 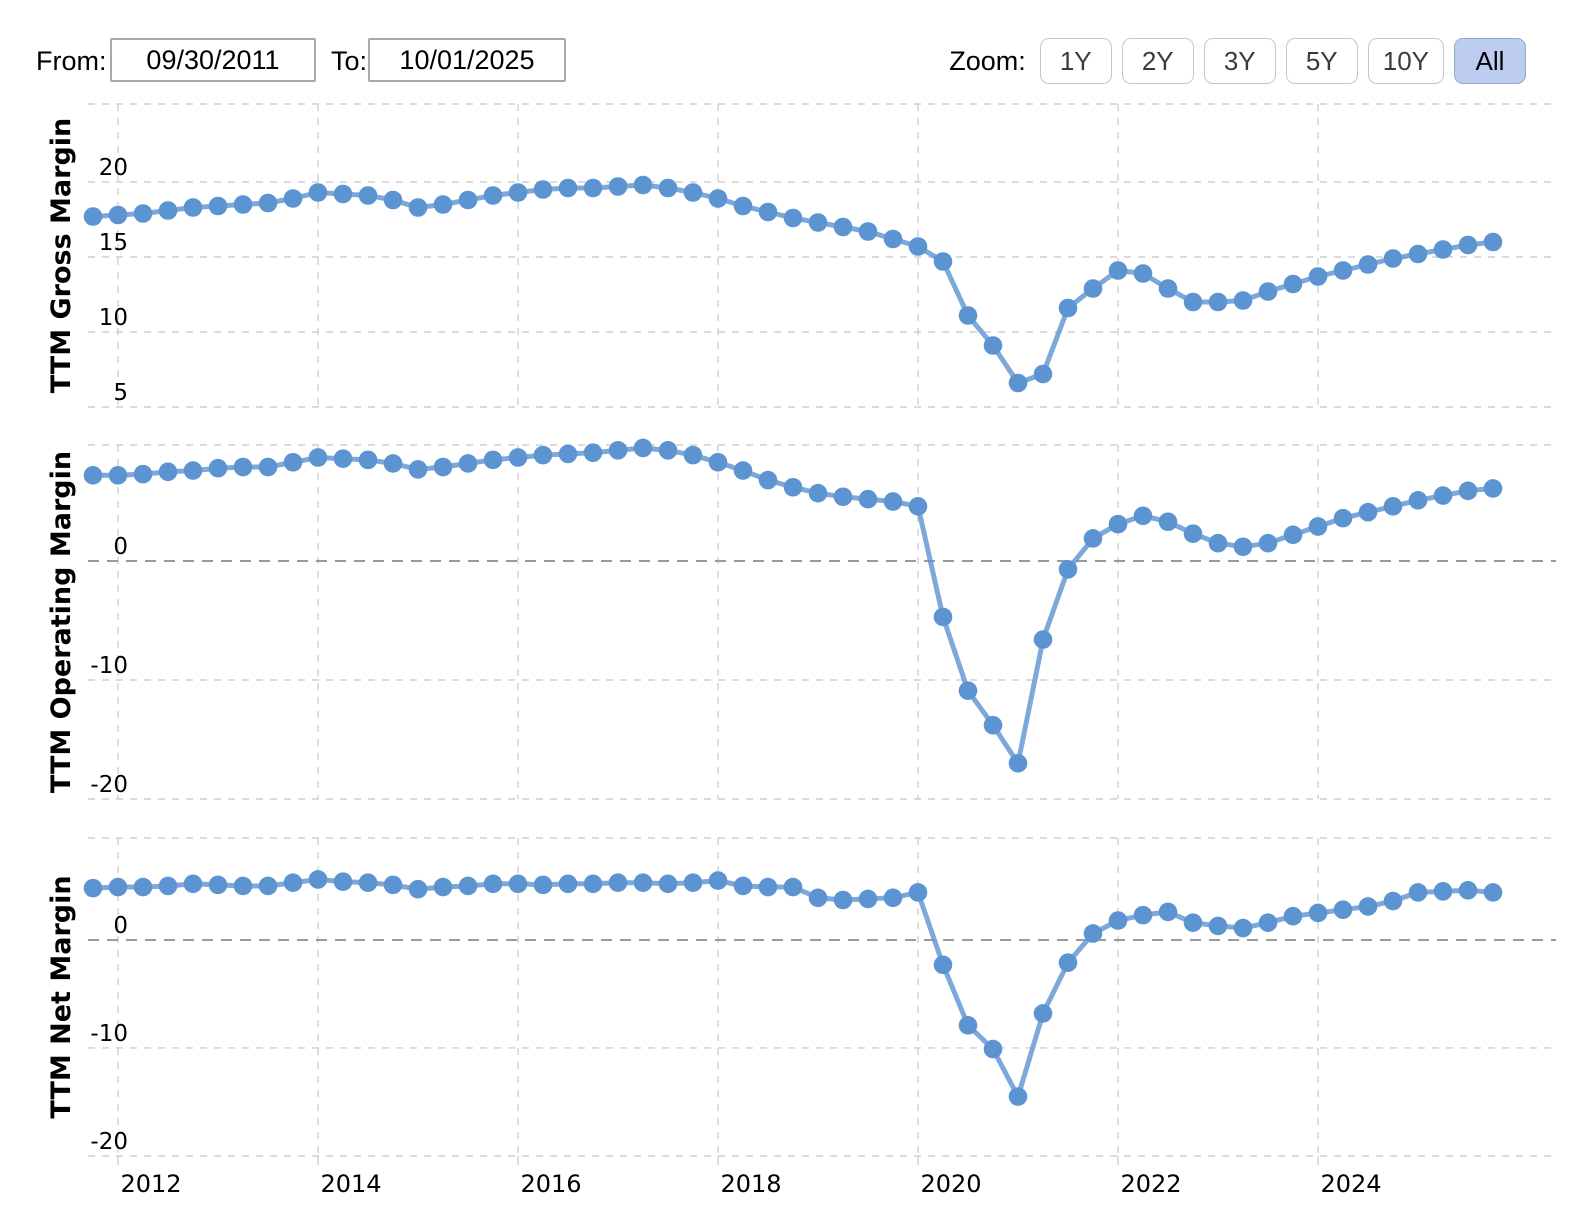 What do you see at coordinates (113, 318) in the screenshot?
I see `svg-text: 10` at bounding box center [113, 318].